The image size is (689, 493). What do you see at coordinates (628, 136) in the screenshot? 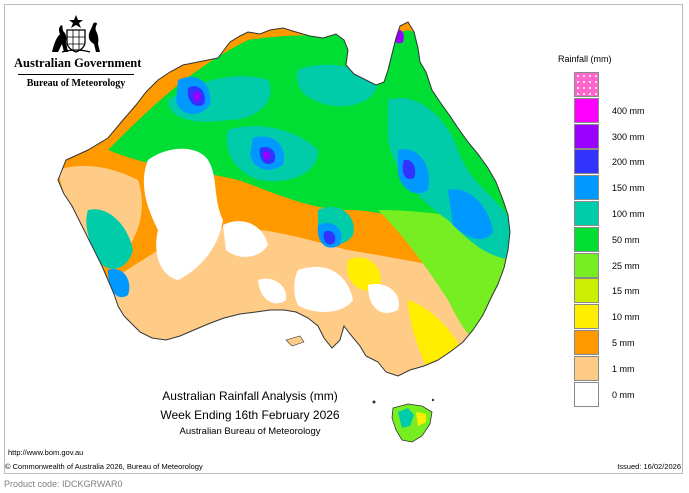
I see `legend-label: 300 mm` at bounding box center [628, 136].